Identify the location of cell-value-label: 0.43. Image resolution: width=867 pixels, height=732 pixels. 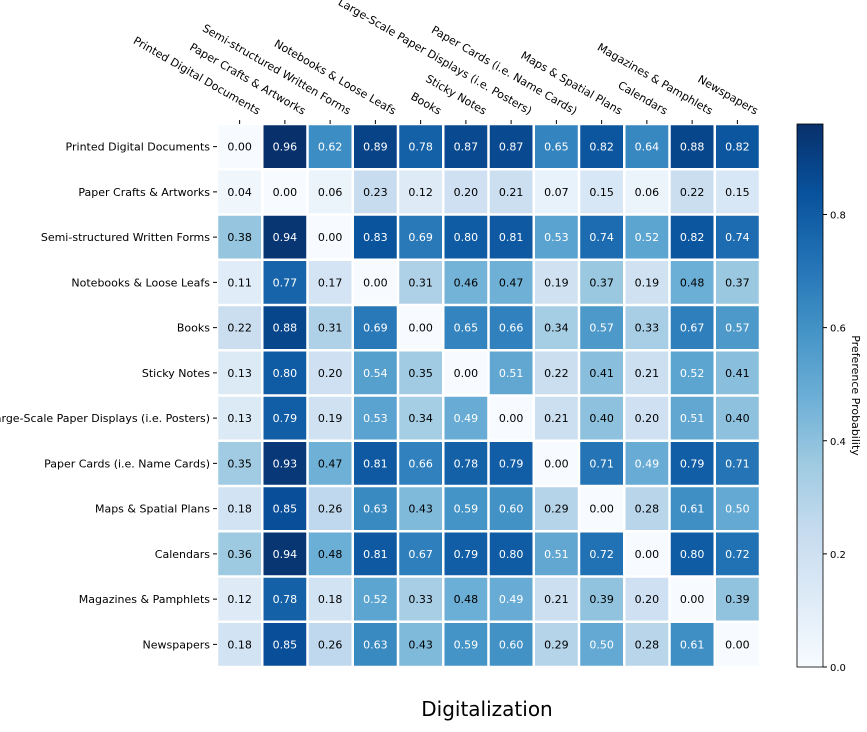
(420, 509).